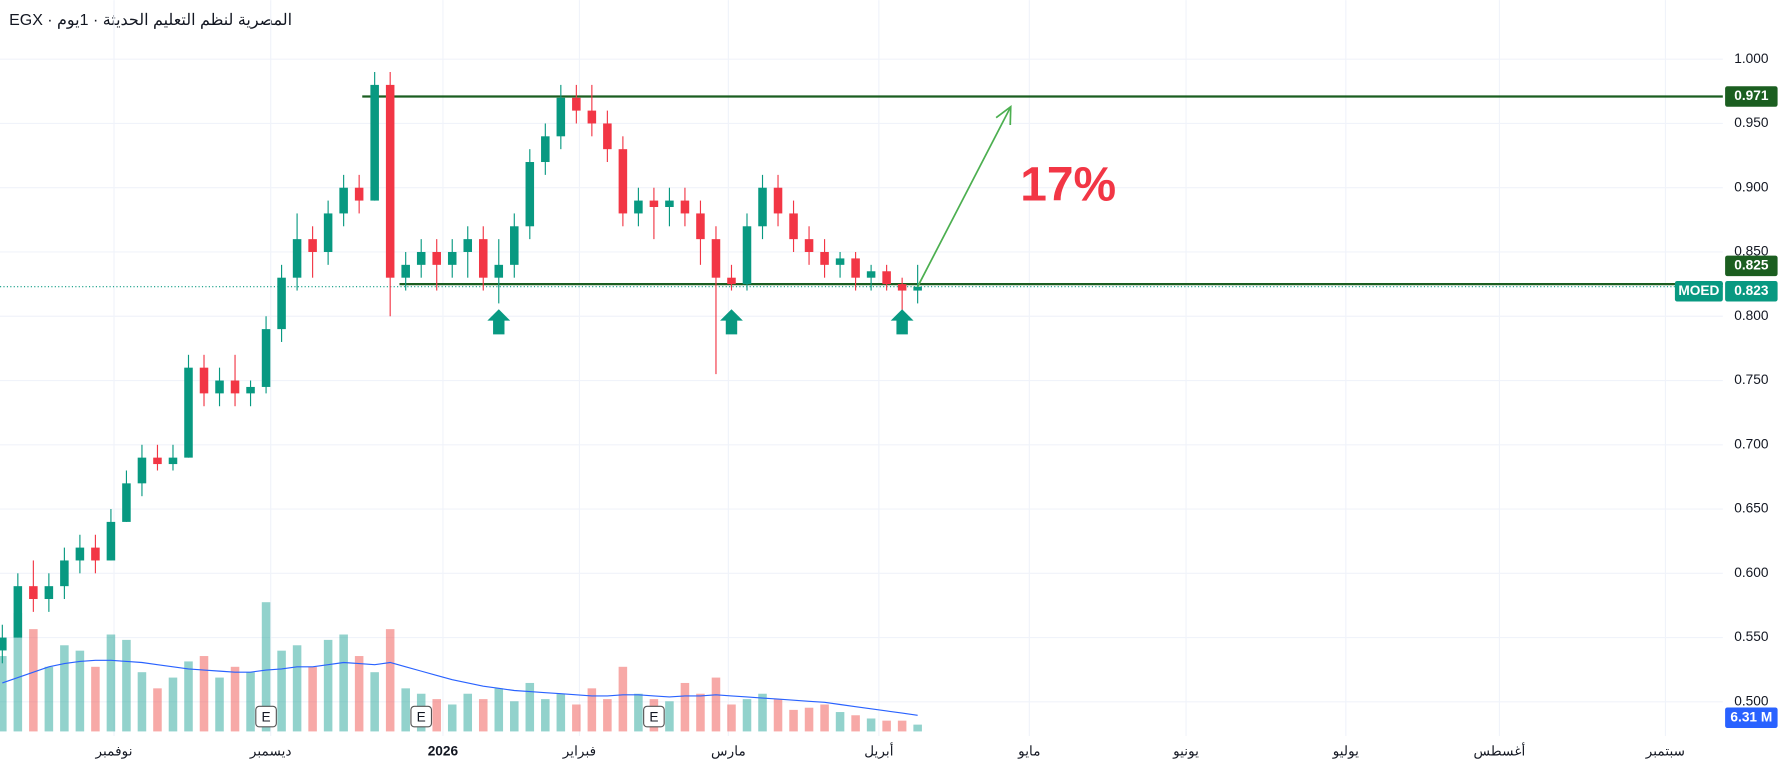 The height and width of the screenshot is (773, 1789). Describe the element at coordinates (1751, 122) in the screenshot. I see `y-tick-label: 0.950` at that location.